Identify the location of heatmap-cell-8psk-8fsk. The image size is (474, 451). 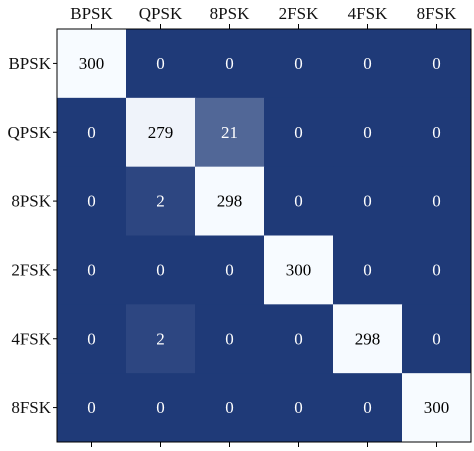
(437, 201).